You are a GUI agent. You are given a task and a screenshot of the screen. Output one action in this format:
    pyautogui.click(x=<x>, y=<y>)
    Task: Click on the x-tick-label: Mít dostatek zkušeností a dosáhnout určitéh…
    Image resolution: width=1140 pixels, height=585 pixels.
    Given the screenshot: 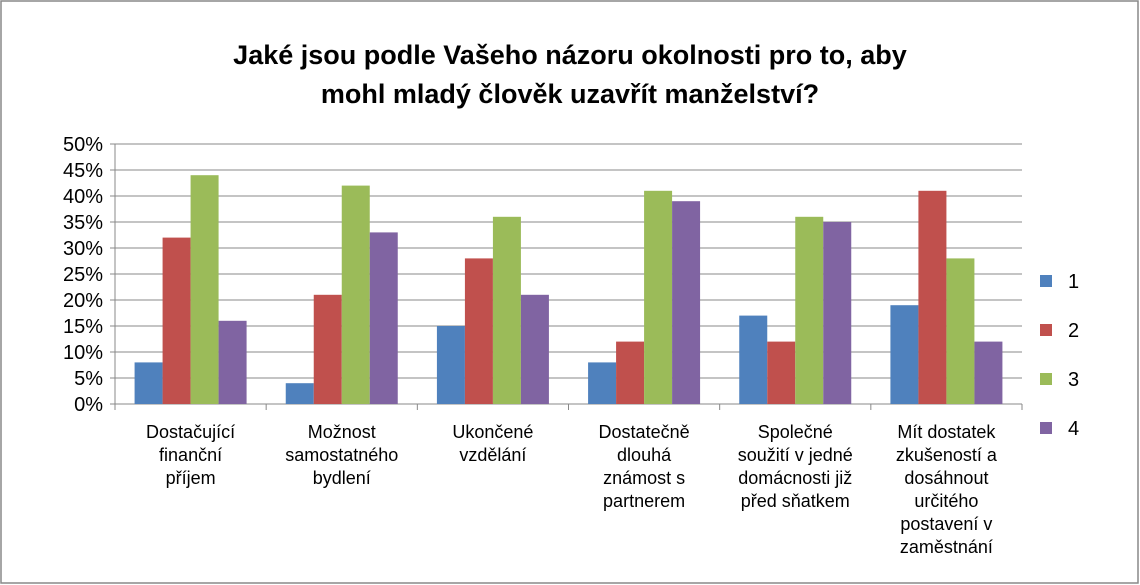 What is the action you would take?
    pyautogui.click(x=947, y=489)
    